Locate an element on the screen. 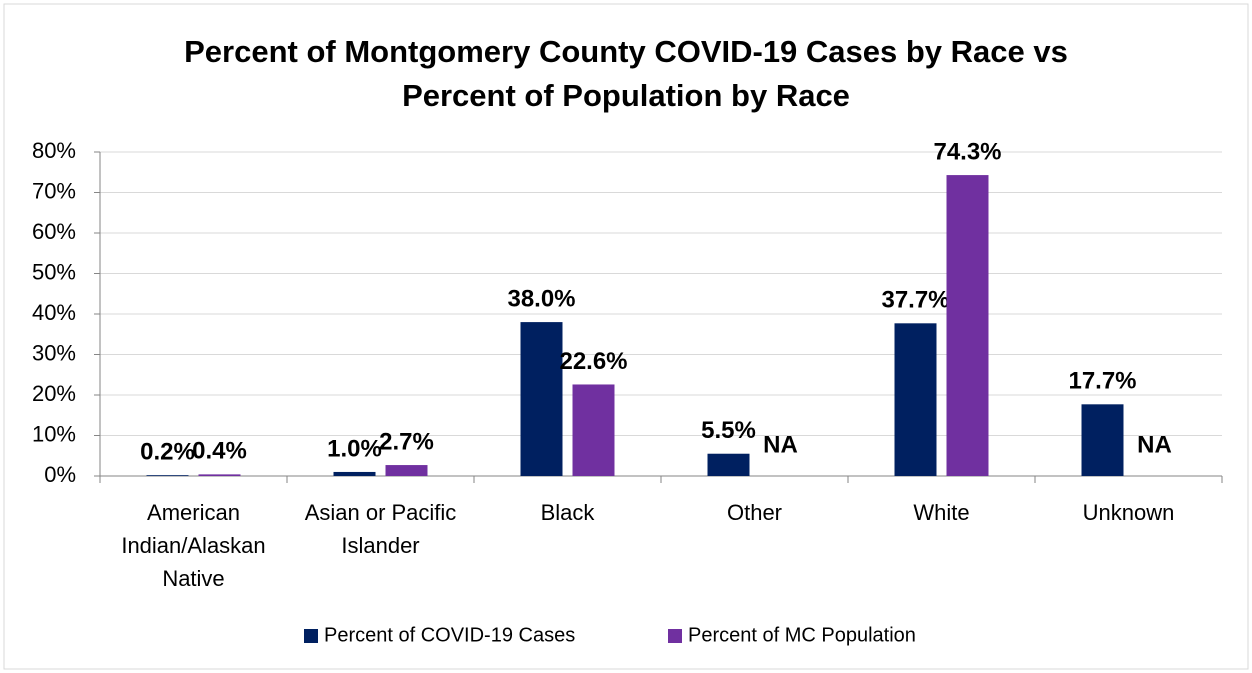  data-label: 17.7% is located at coordinates (1102, 381).